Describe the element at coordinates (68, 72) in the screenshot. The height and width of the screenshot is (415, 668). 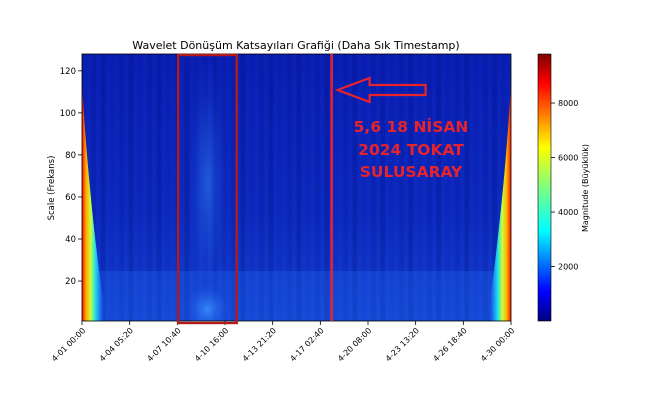
I see `y-tick-label: 120` at that location.